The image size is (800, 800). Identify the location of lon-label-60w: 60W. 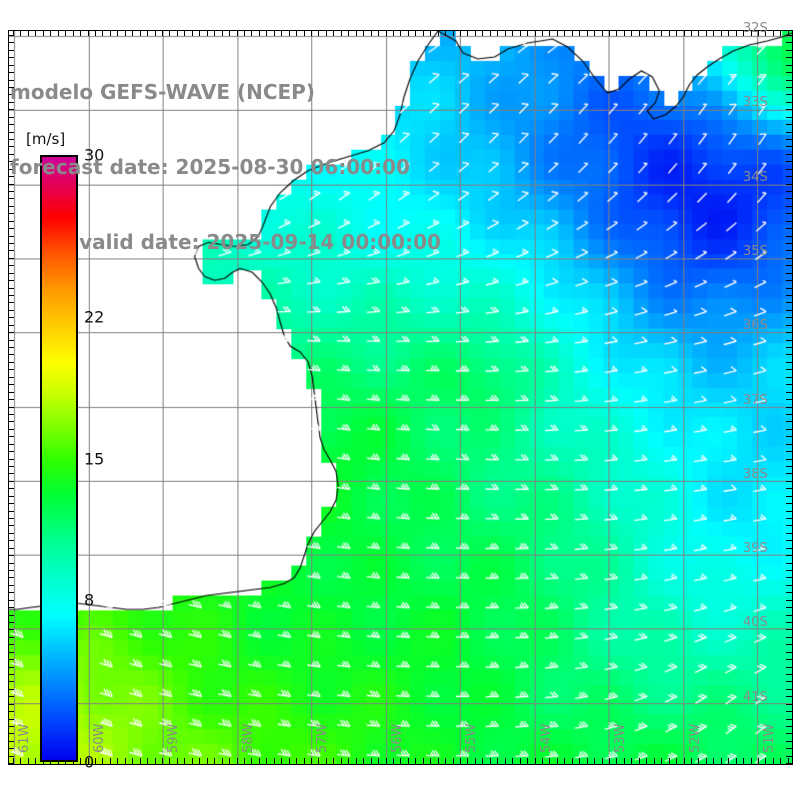
(99, 738).